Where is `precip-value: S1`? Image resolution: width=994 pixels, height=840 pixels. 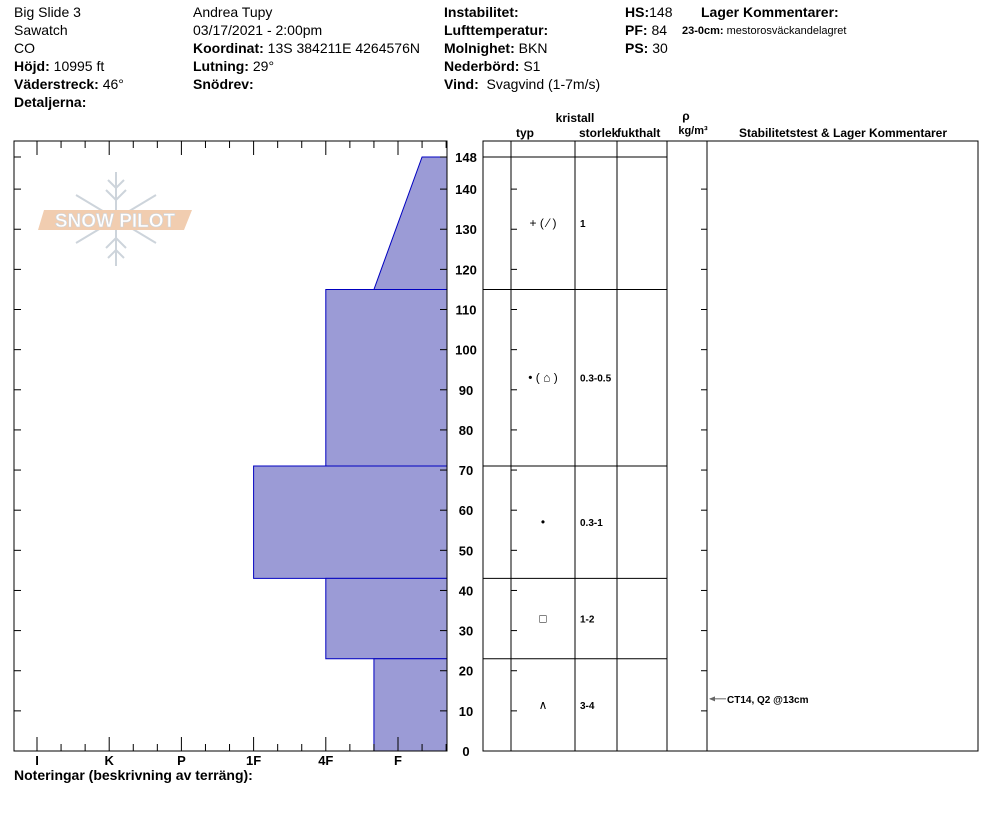 precip-value: S1 is located at coordinates (532, 66).